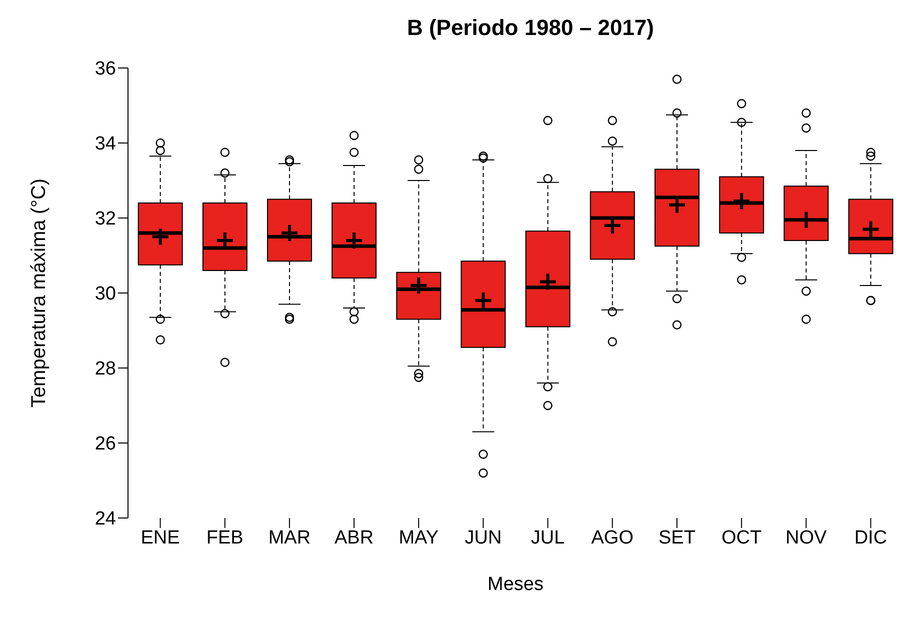 The height and width of the screenshot is (626, 911). I want to click on chart-title: B (Periodo 1980 – 2017), so click(530, 28).